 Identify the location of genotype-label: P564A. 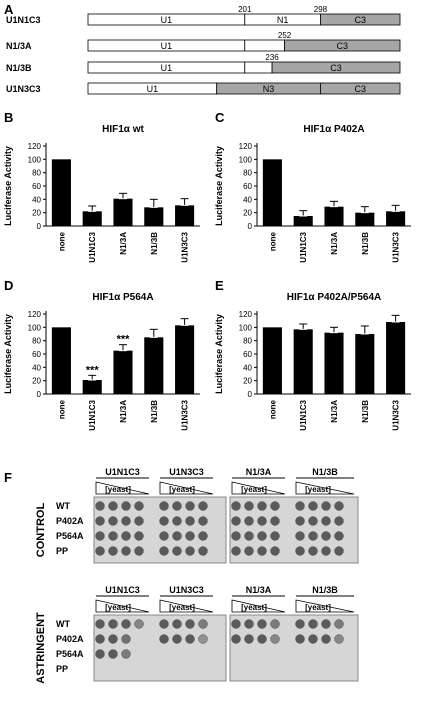
(70, 654).